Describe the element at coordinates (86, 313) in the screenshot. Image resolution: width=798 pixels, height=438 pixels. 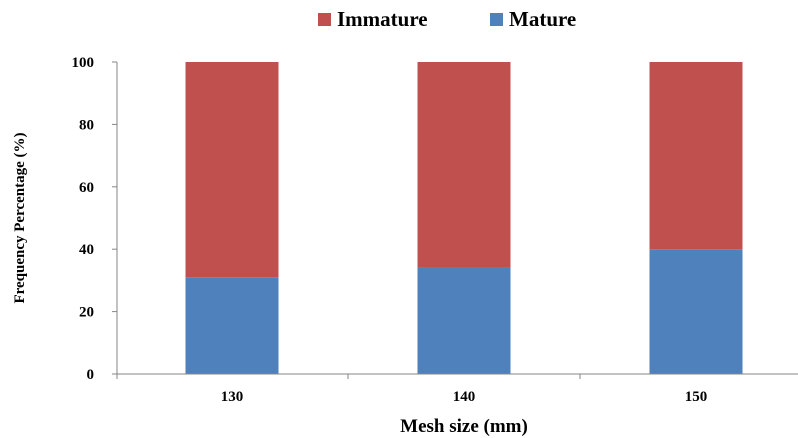
I see `y-tick-label: 20` at that location.